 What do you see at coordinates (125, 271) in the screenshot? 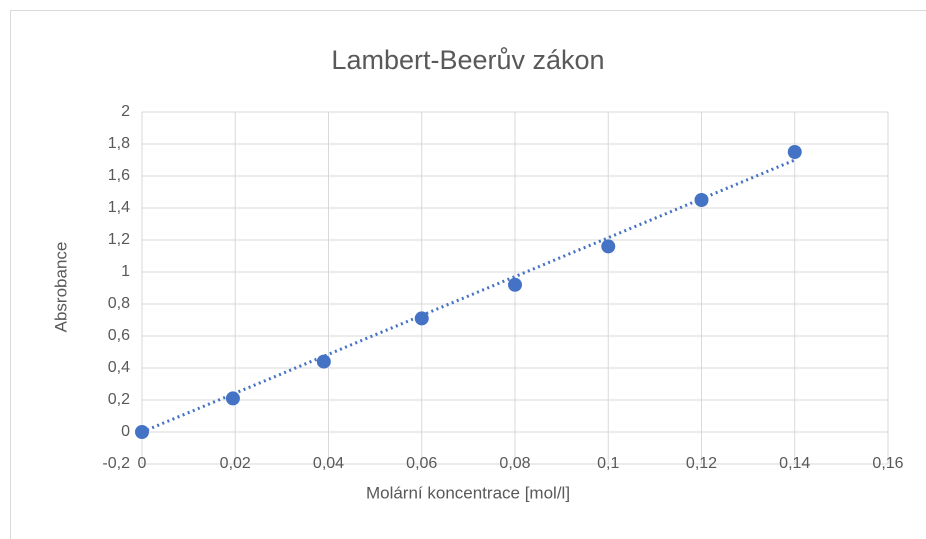
I see `y-tick-label: 1` at bounding box center [125, 271].